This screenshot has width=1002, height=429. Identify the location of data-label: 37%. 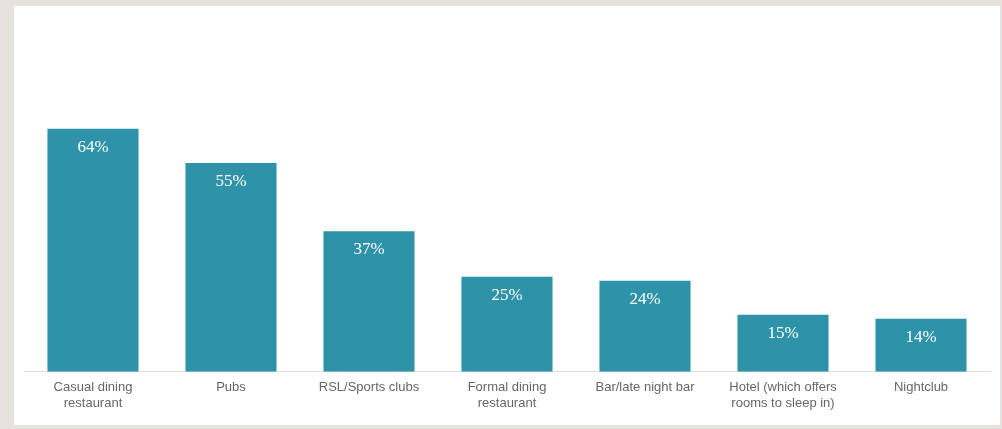
(369, 249).